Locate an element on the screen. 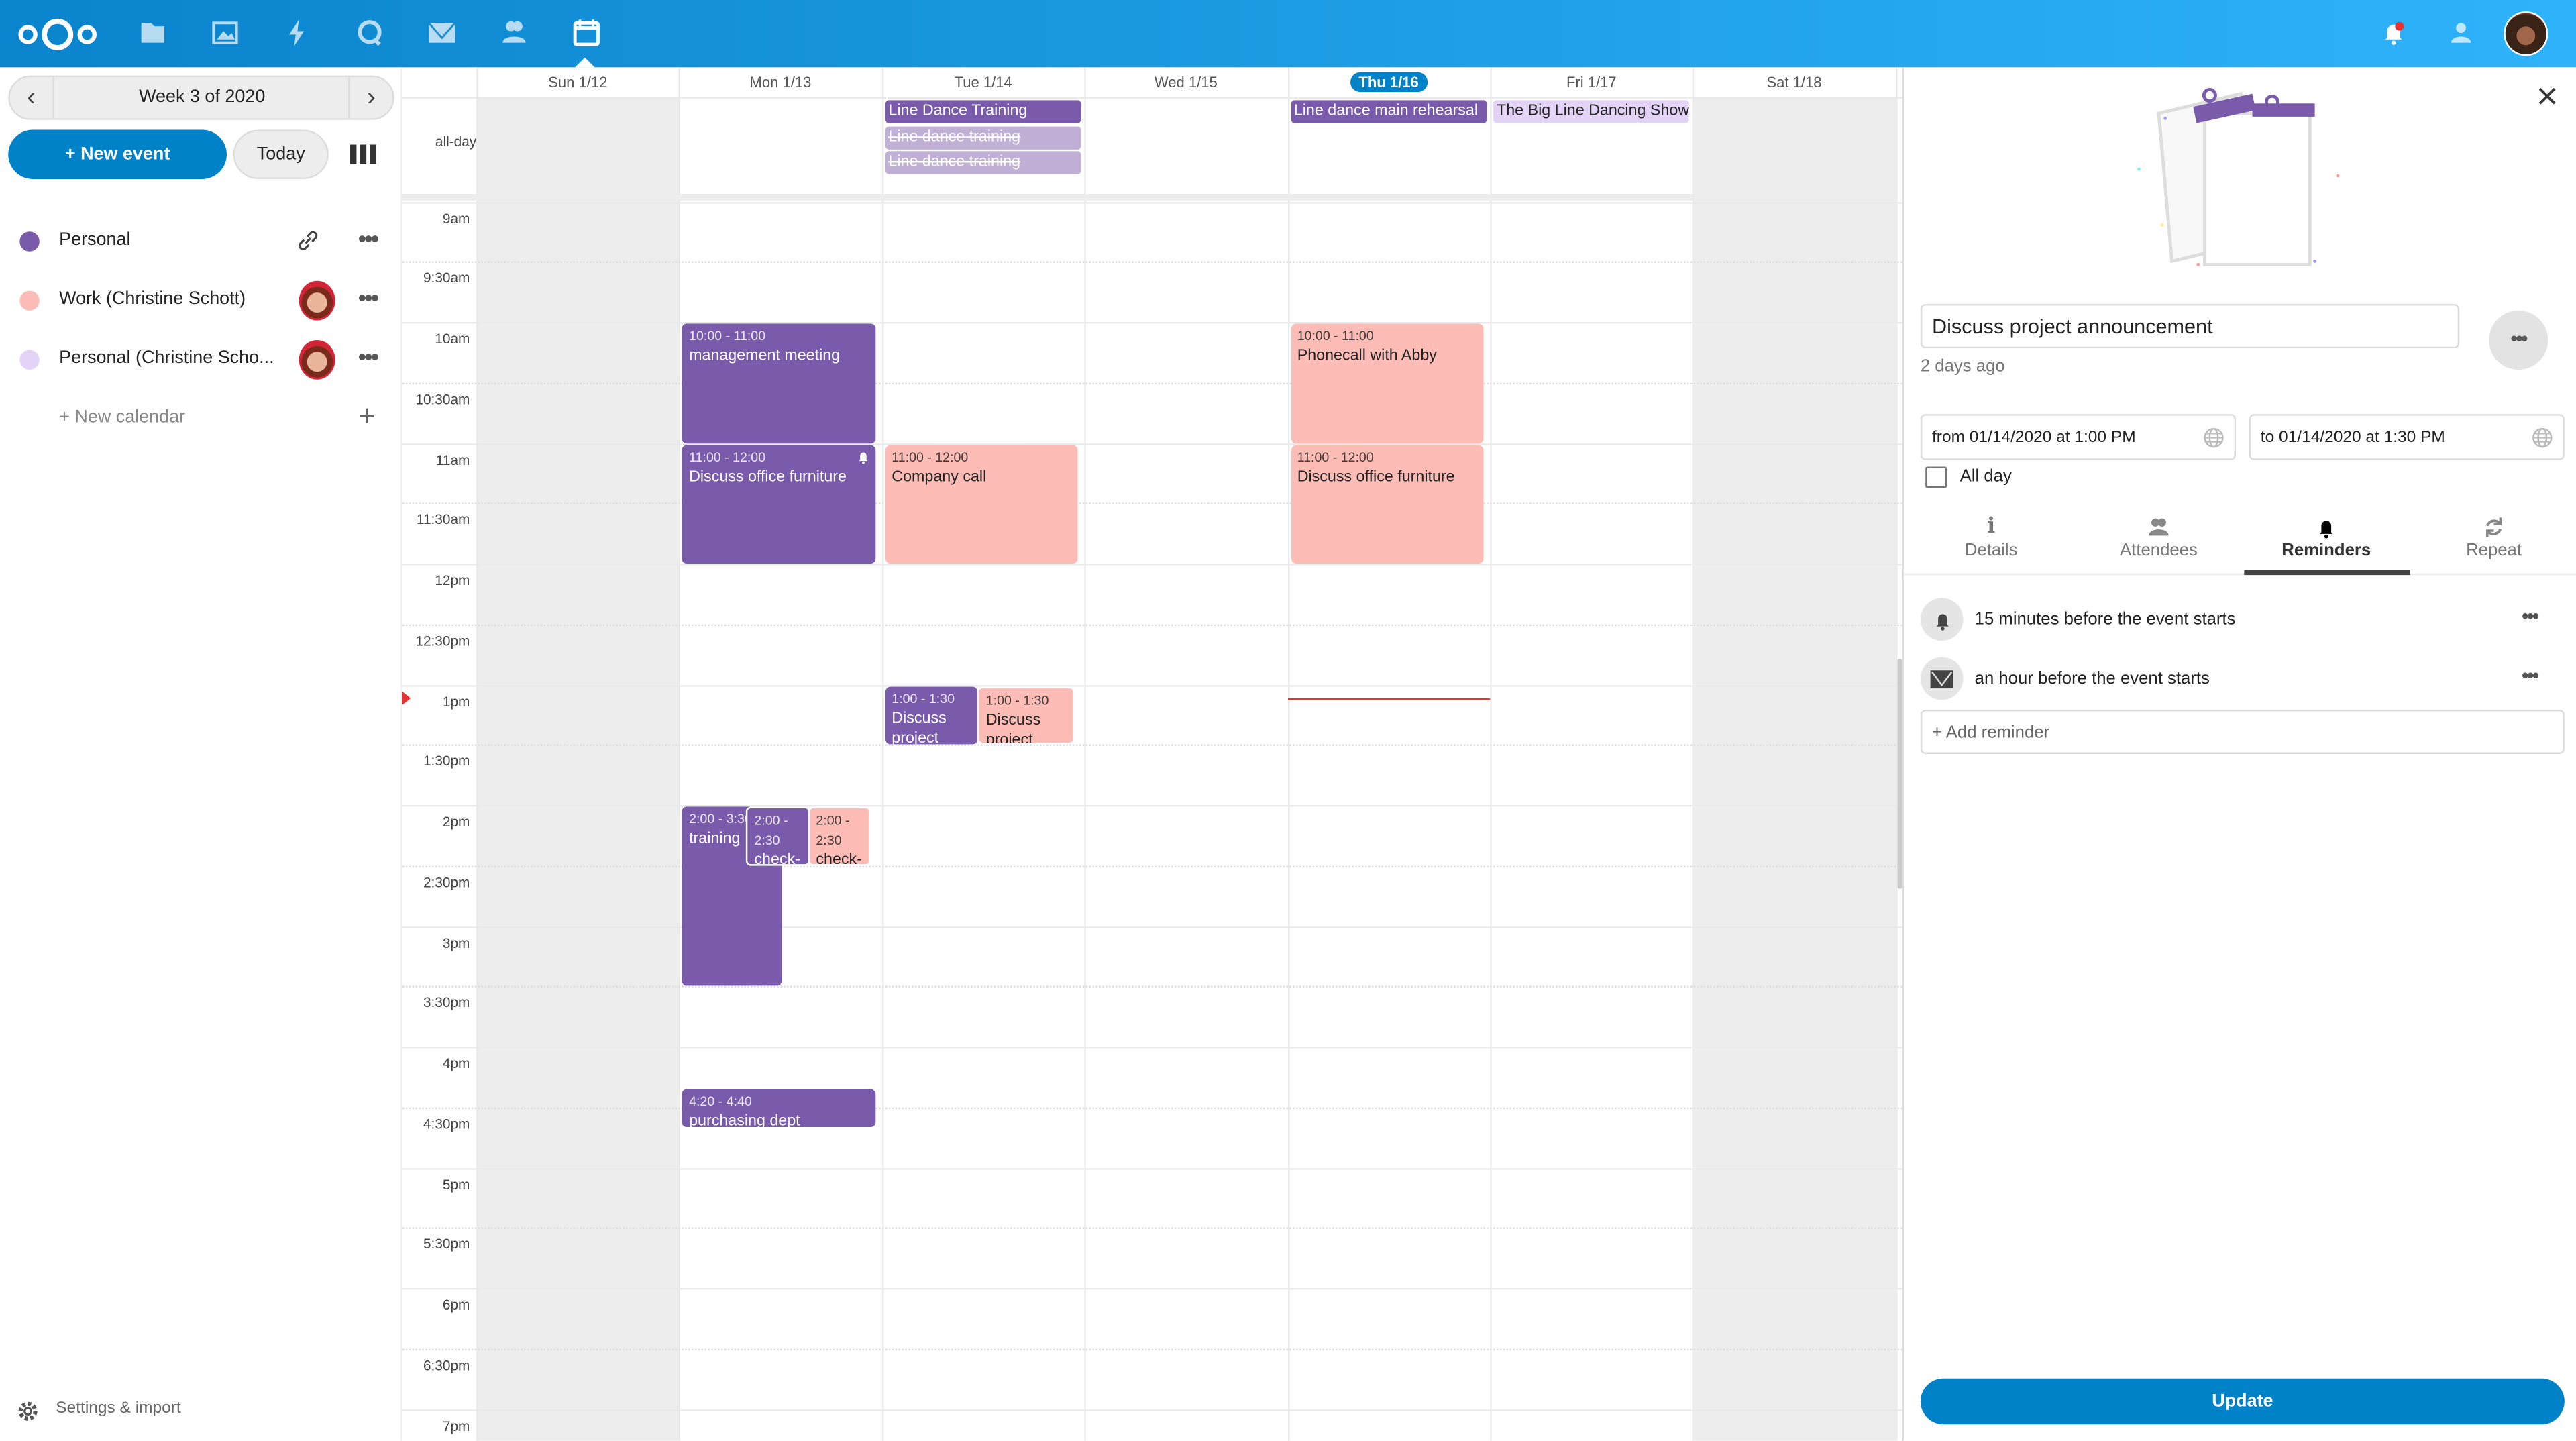  today-button: Today is located at coordinates (281, 154).